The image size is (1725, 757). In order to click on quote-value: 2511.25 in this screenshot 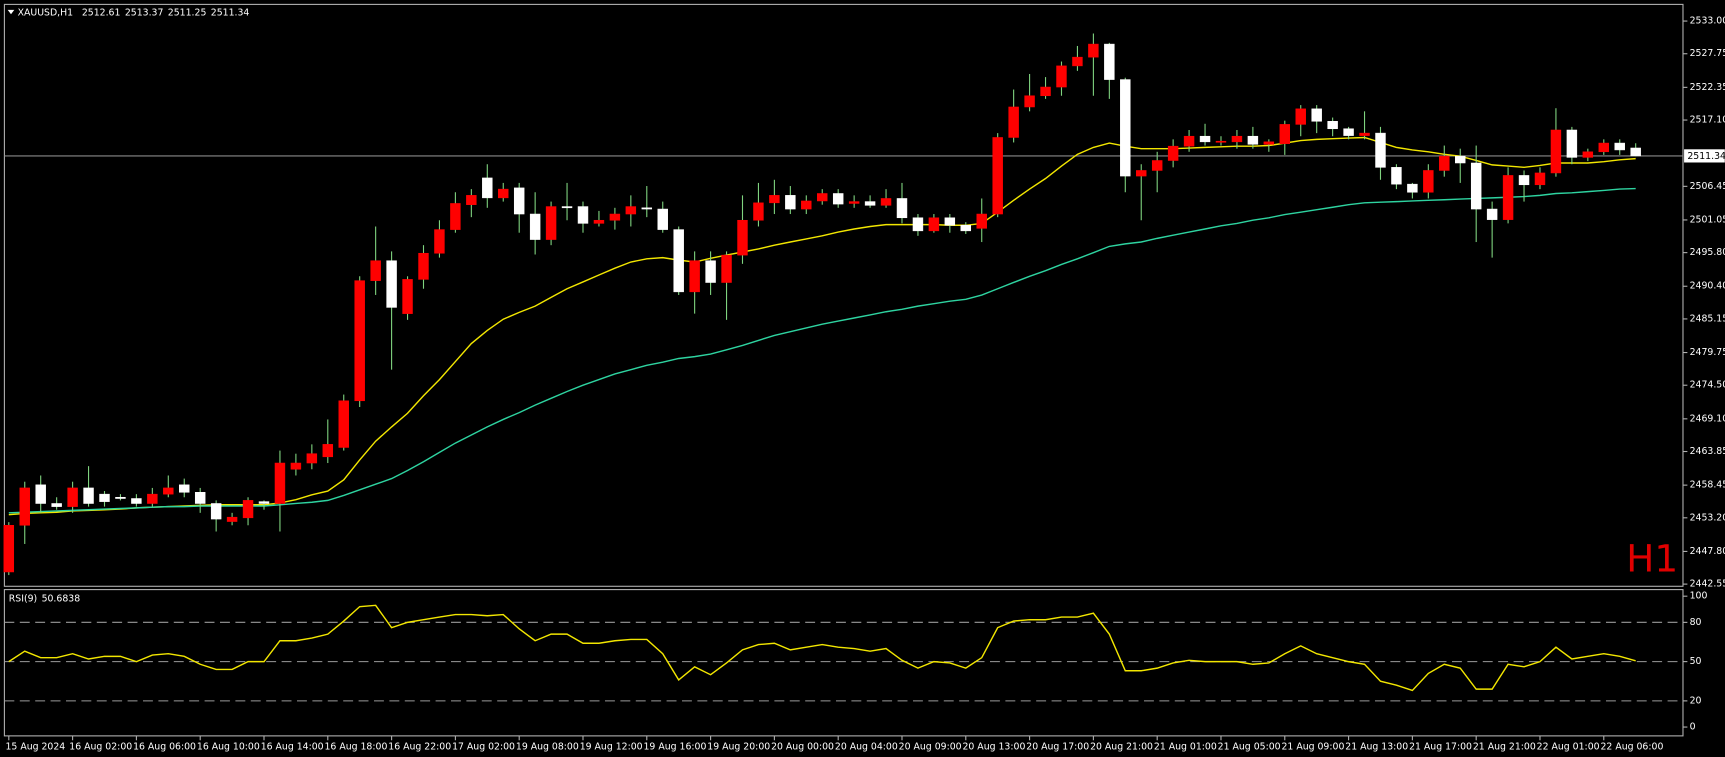, I will do `click(187, 12)`.